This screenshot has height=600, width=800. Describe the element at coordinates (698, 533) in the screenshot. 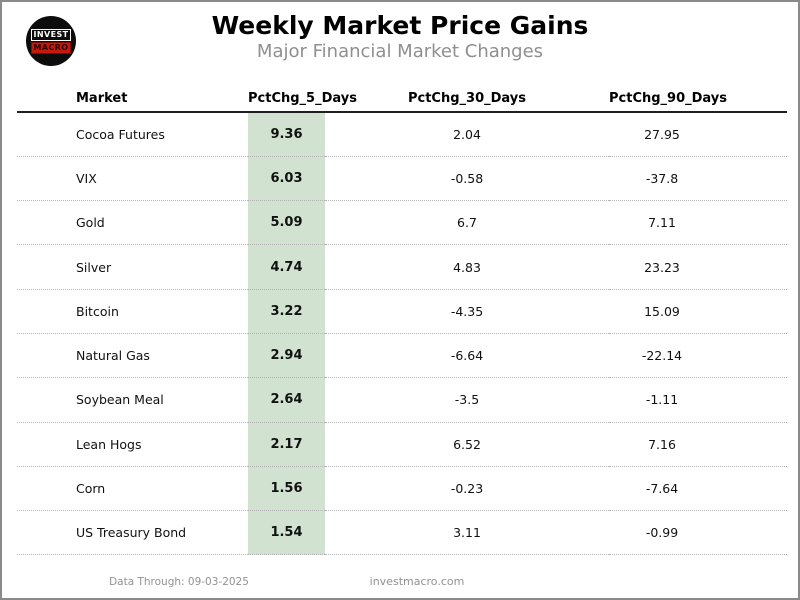

I see `pctchg-90-days-value: -0.99` at that location.